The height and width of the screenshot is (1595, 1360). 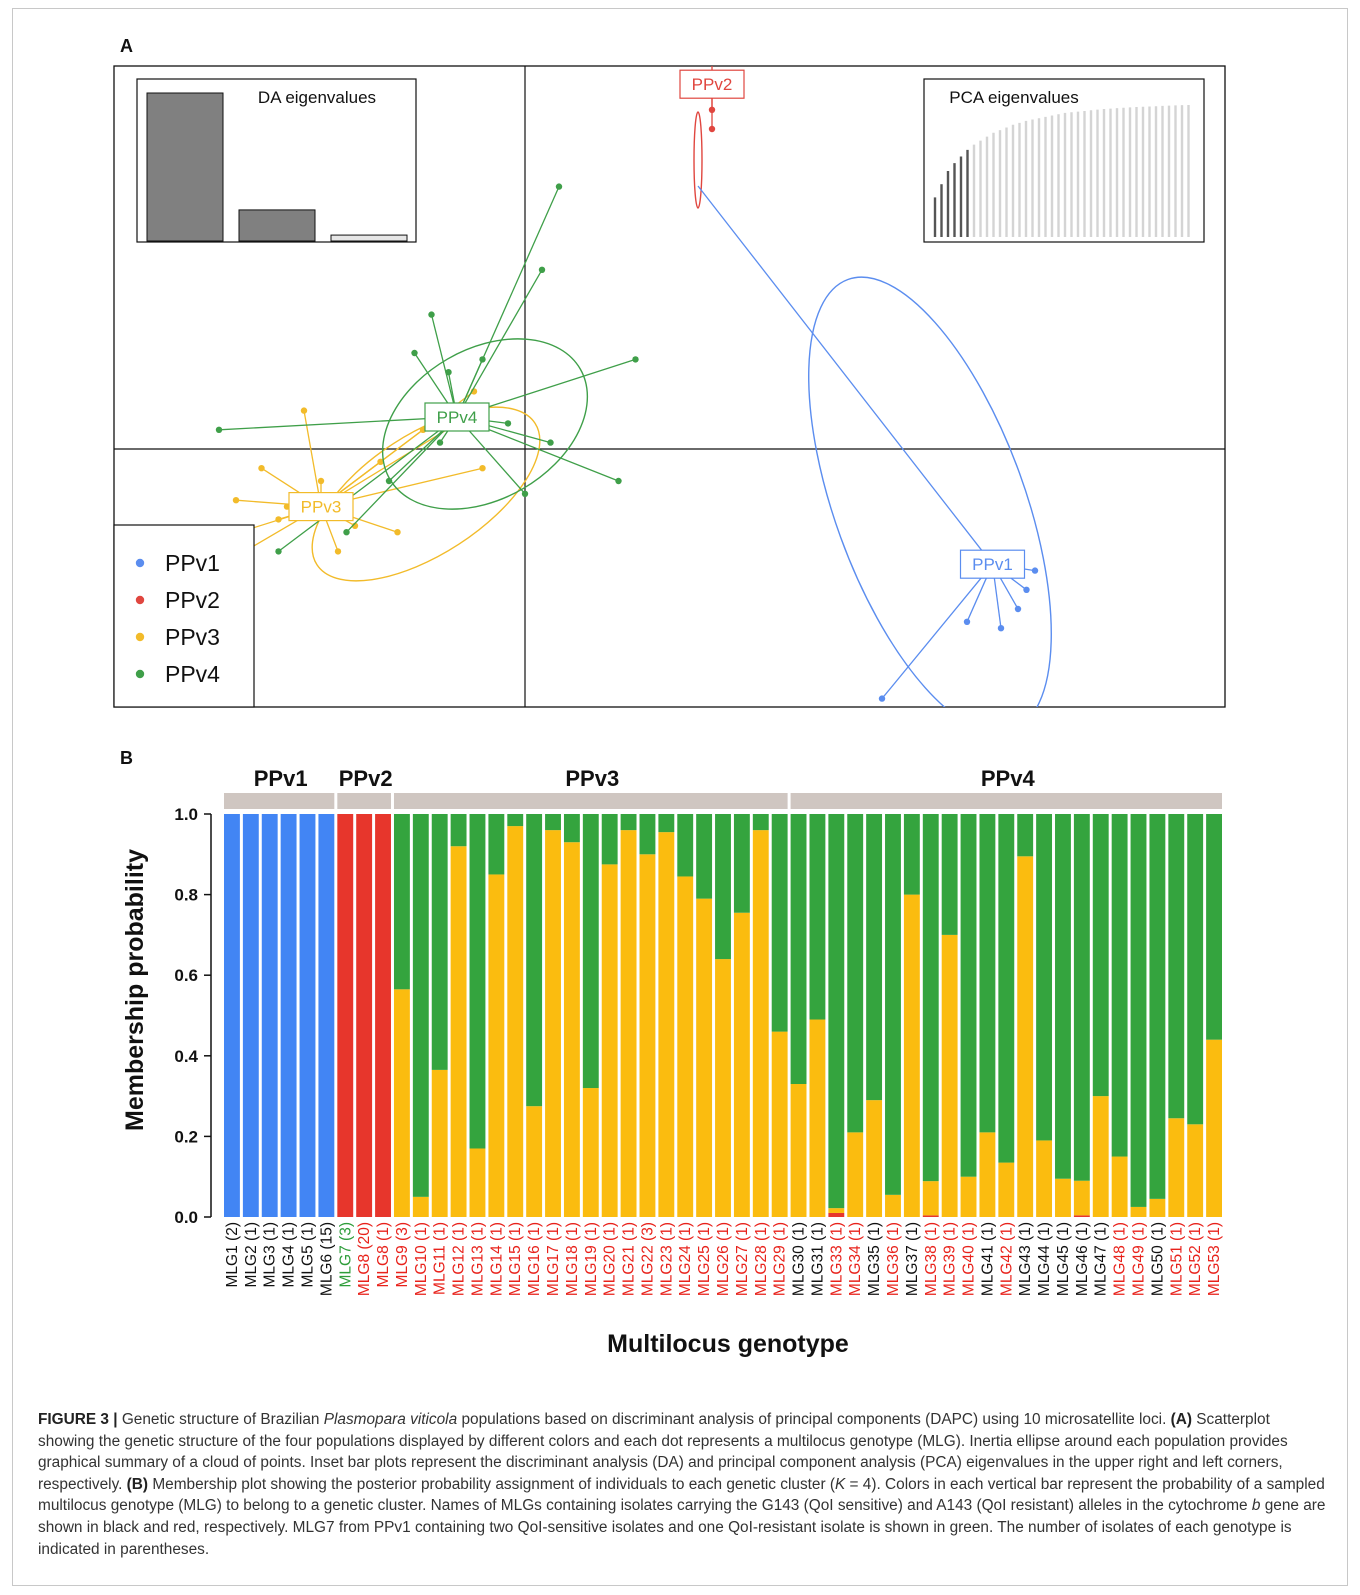 I want to click on pca-eigenvalues-inset: PCA eigenvalues, so click(x=1064, y=160).